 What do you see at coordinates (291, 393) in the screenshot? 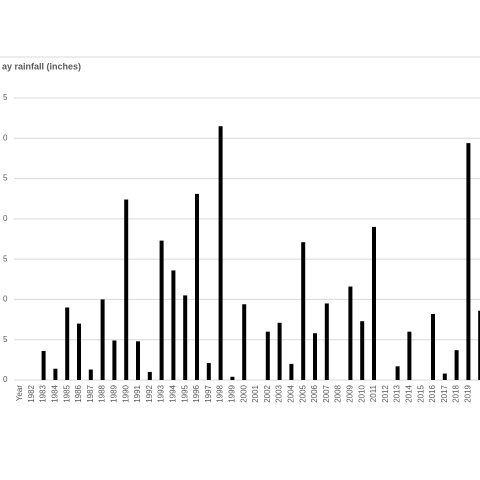
I see `x-tick-label: 2004` at bounding box center [291, 393].